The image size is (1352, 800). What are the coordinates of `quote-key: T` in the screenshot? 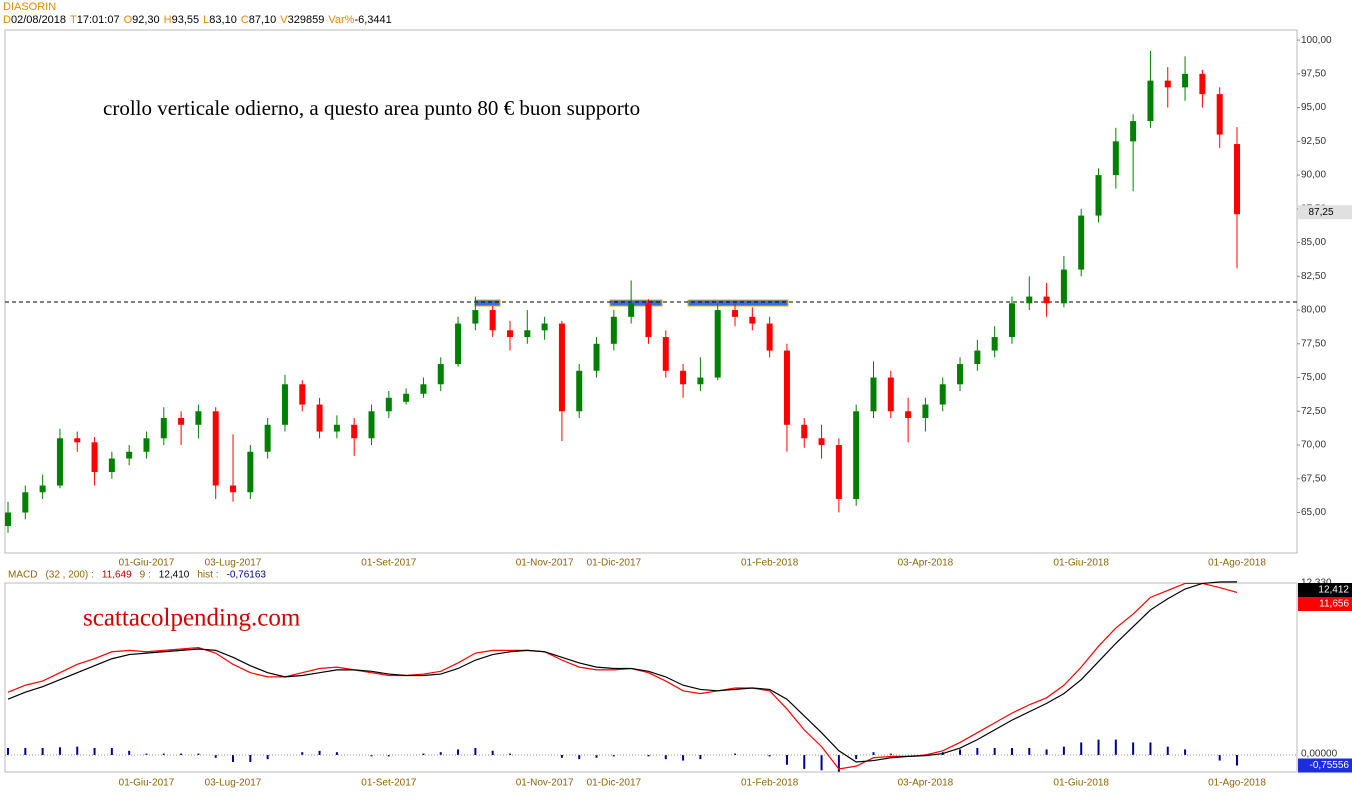 It's located at (73, 20).